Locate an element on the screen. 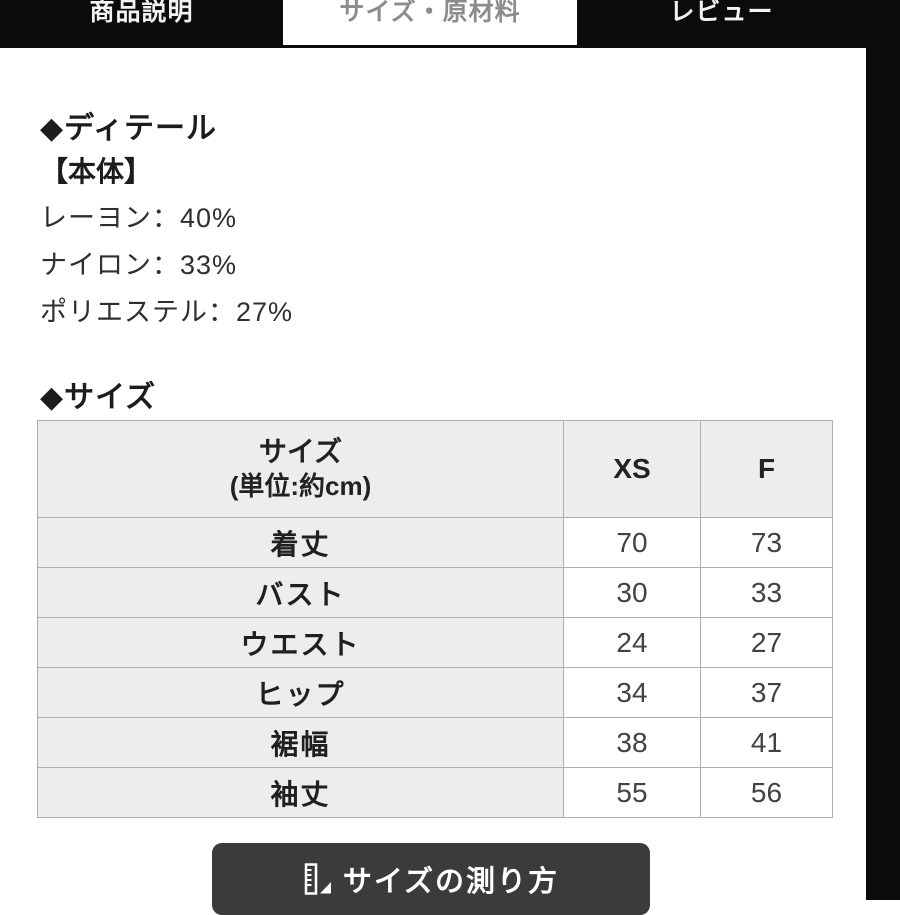 This screenshot has width=900, height=915. row-value-xs: 24 is located at coordinates (632, 642).